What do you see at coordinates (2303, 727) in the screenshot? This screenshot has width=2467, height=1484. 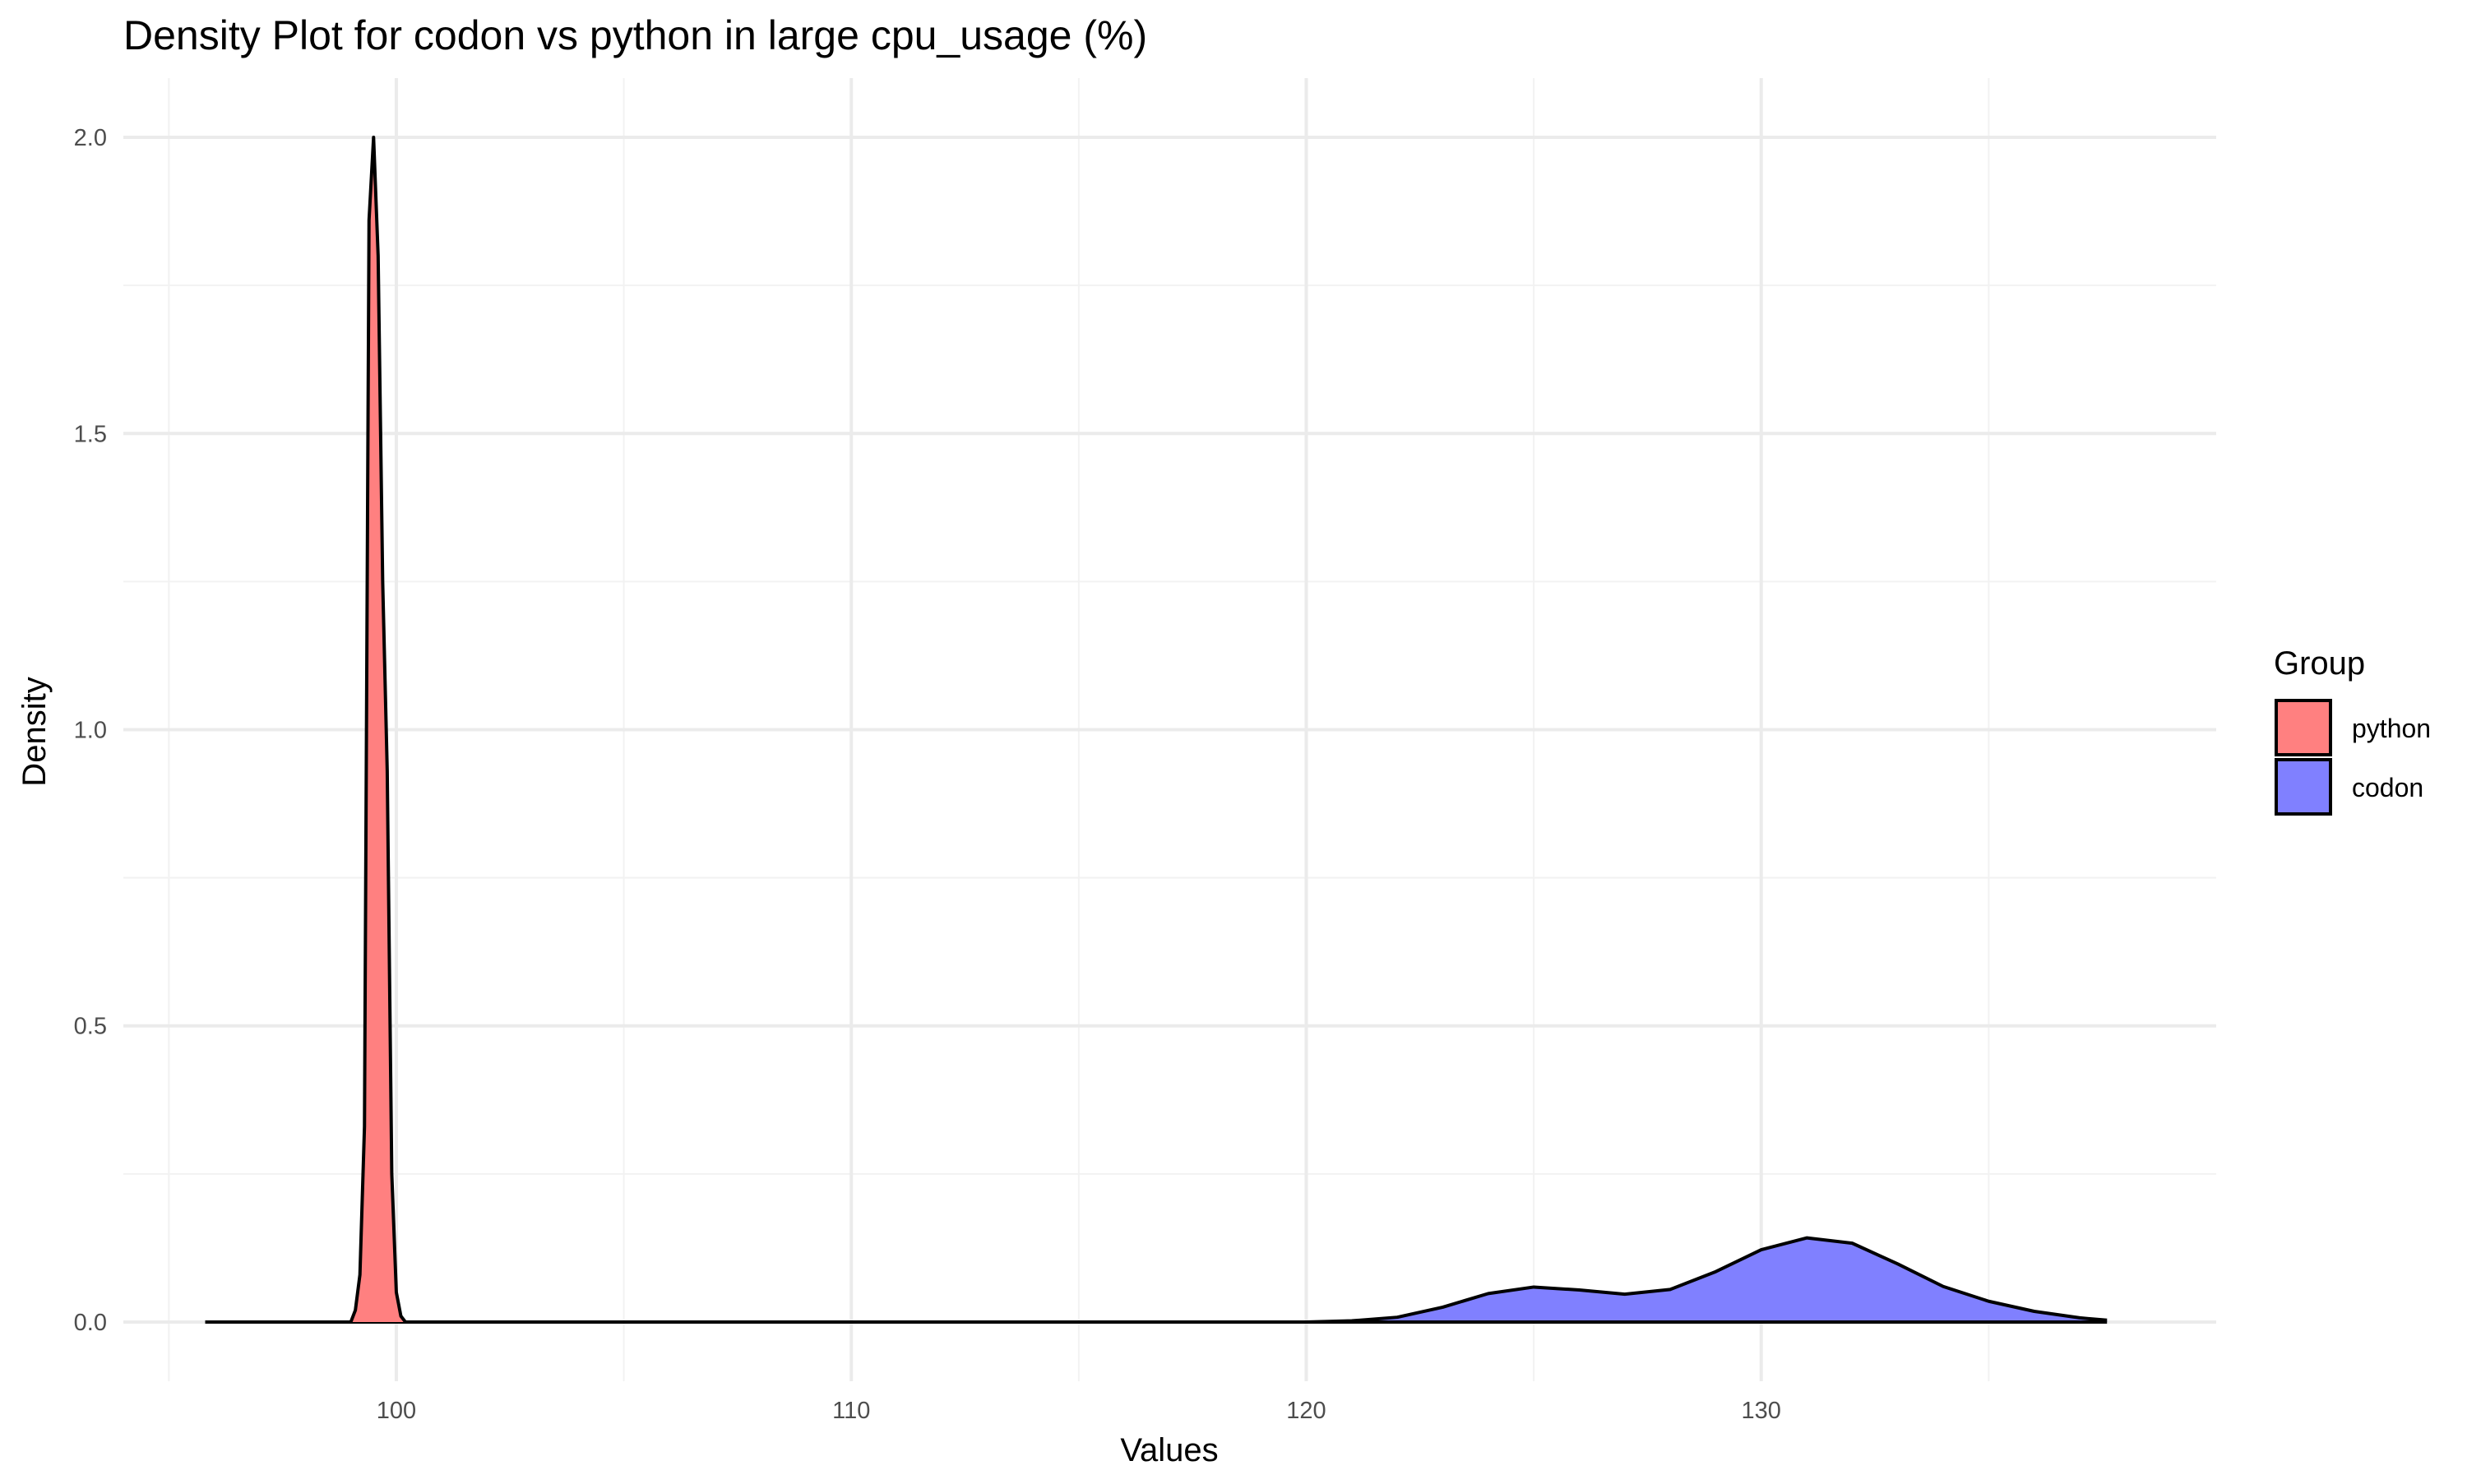 I see `python-legend-swatch` at bounding box center [2303, 727].